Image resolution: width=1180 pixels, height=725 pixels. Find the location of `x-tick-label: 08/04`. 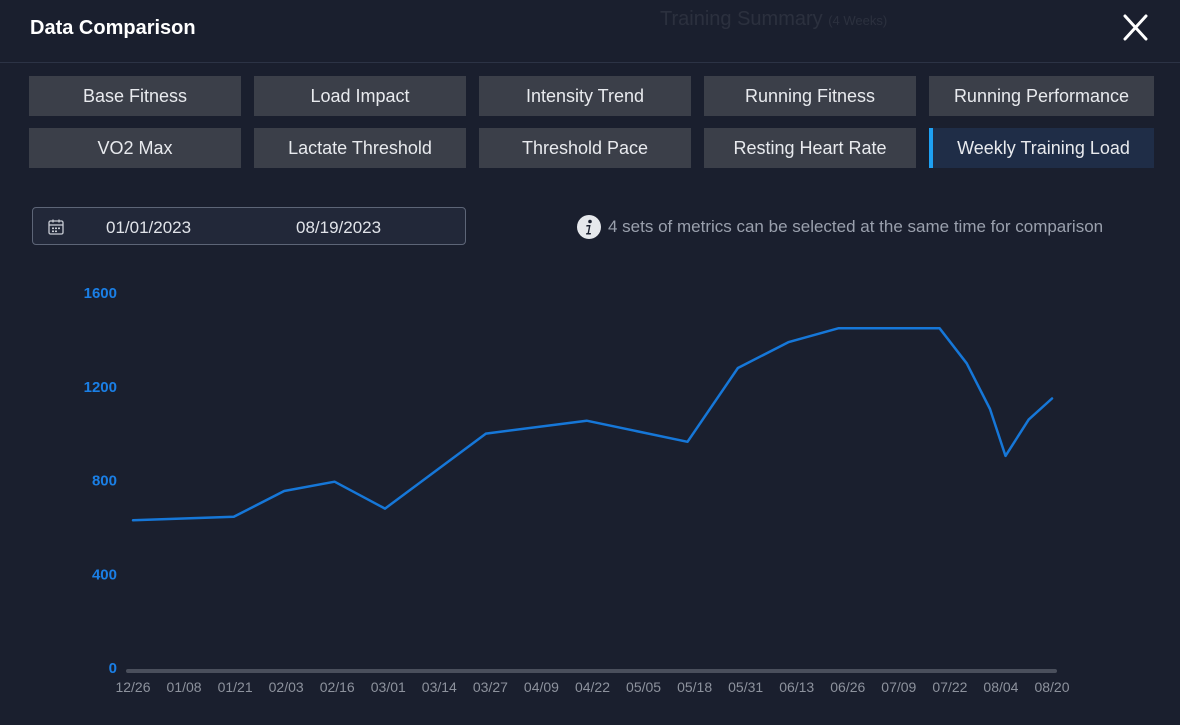

x-tick-label: 08/04 is located at coordinates (1000, 687).